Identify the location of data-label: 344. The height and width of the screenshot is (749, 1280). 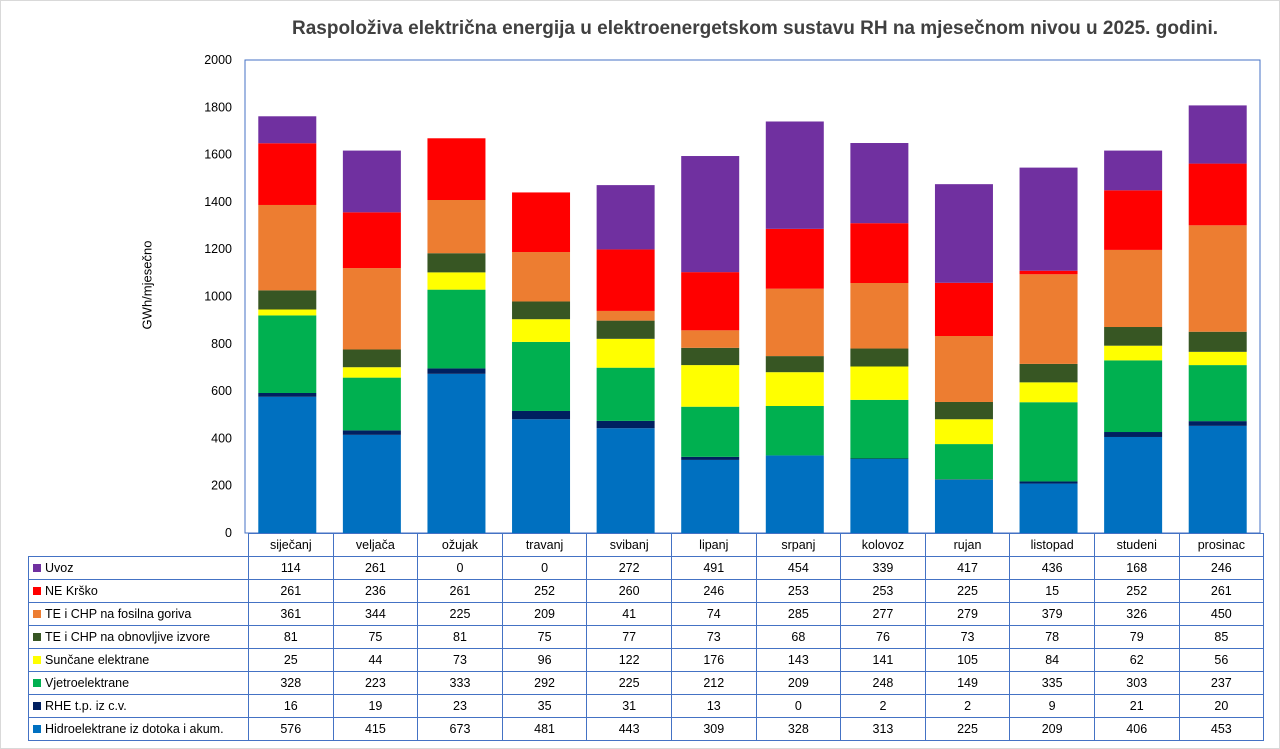
(375, 614).